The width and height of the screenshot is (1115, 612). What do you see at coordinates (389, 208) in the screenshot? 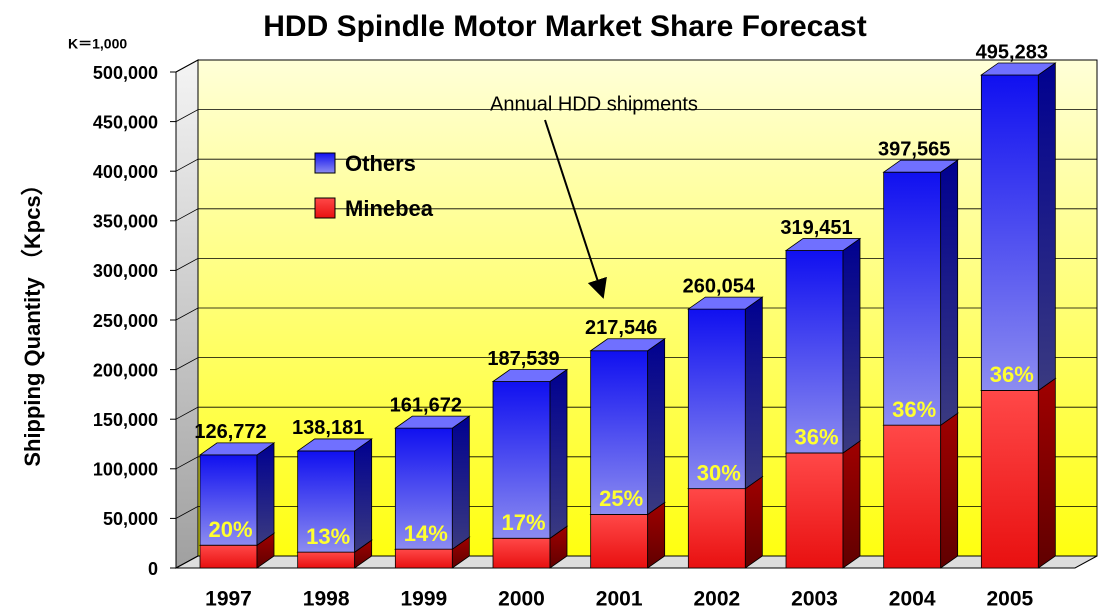
I see `legend-label: Minebea` at bounding box center [389, 208].